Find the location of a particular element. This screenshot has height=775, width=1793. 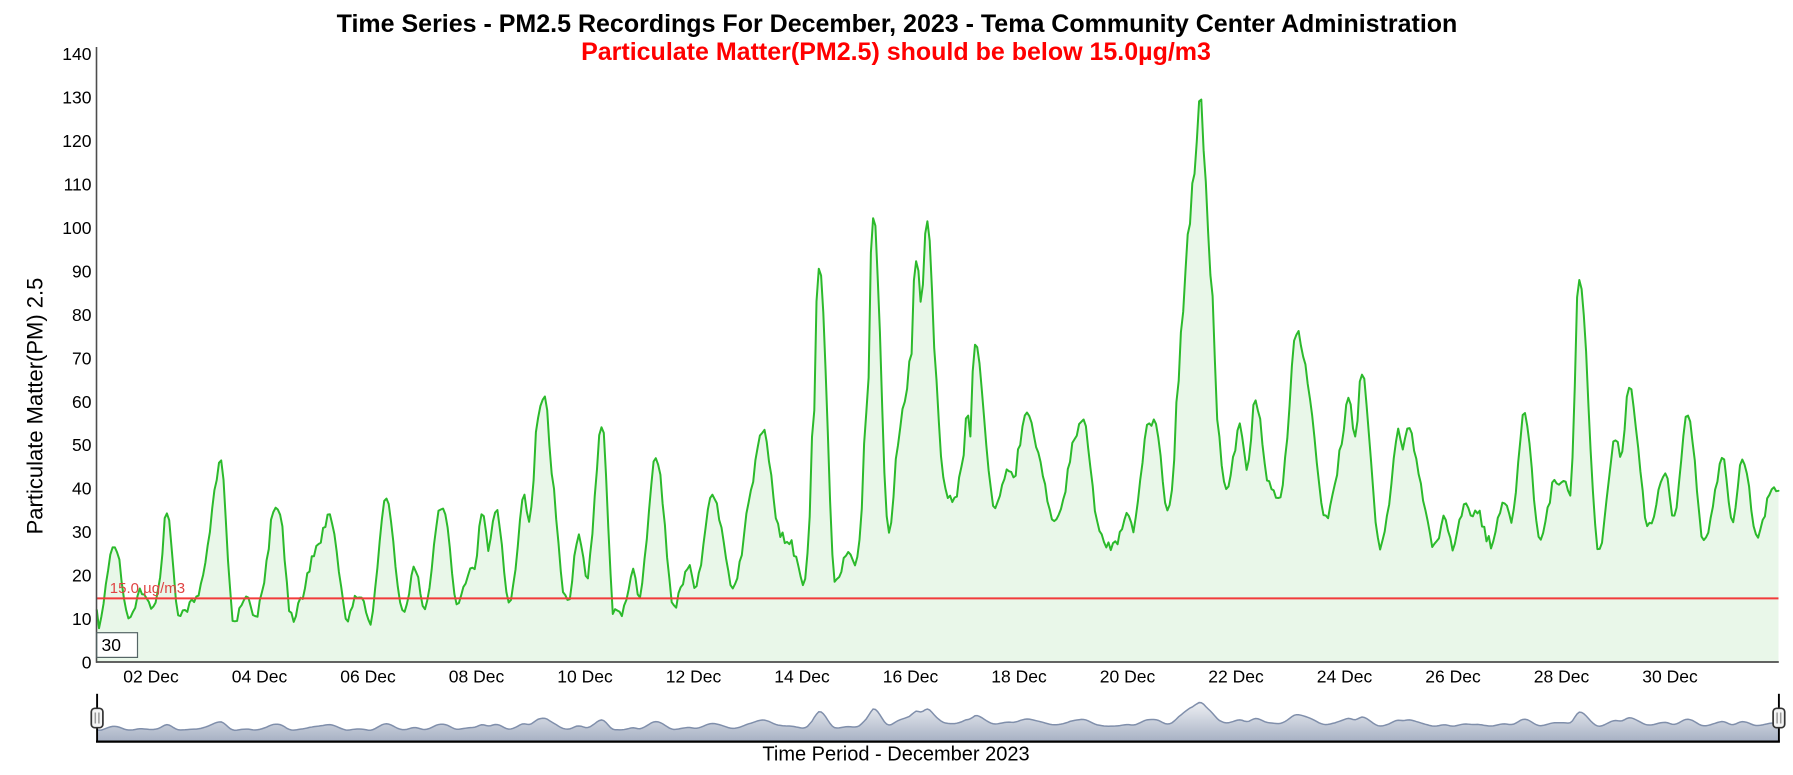

svg-text: 20 is located at coordinates (82, 576).